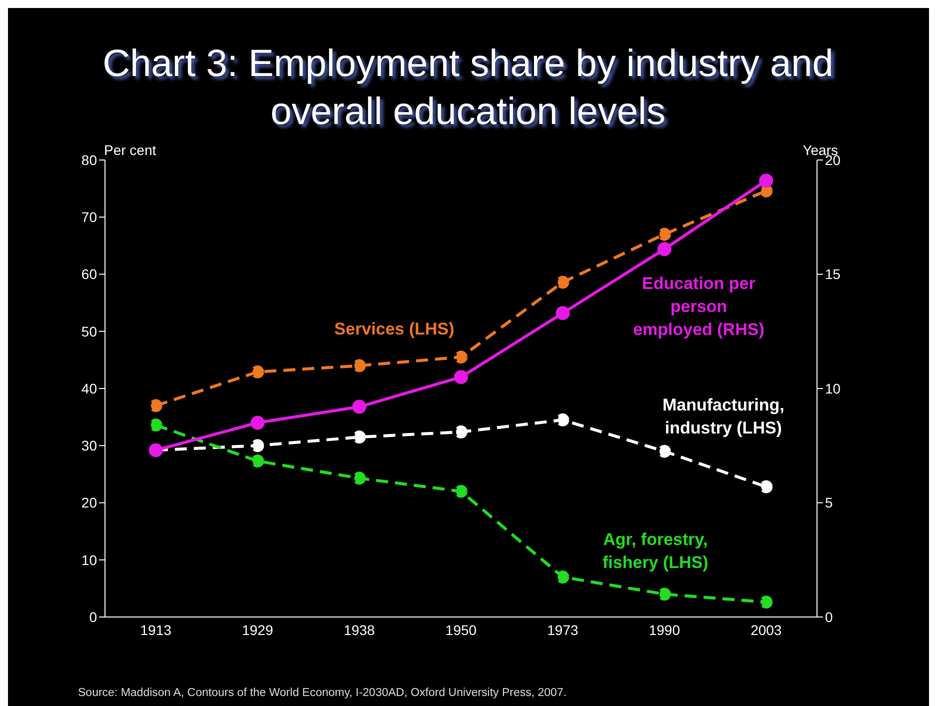 This screenshot has width=937, height=706. Describe the element at coordinates (89, 160) in the screenshot. I see `y-tick-label: 80` at that location.